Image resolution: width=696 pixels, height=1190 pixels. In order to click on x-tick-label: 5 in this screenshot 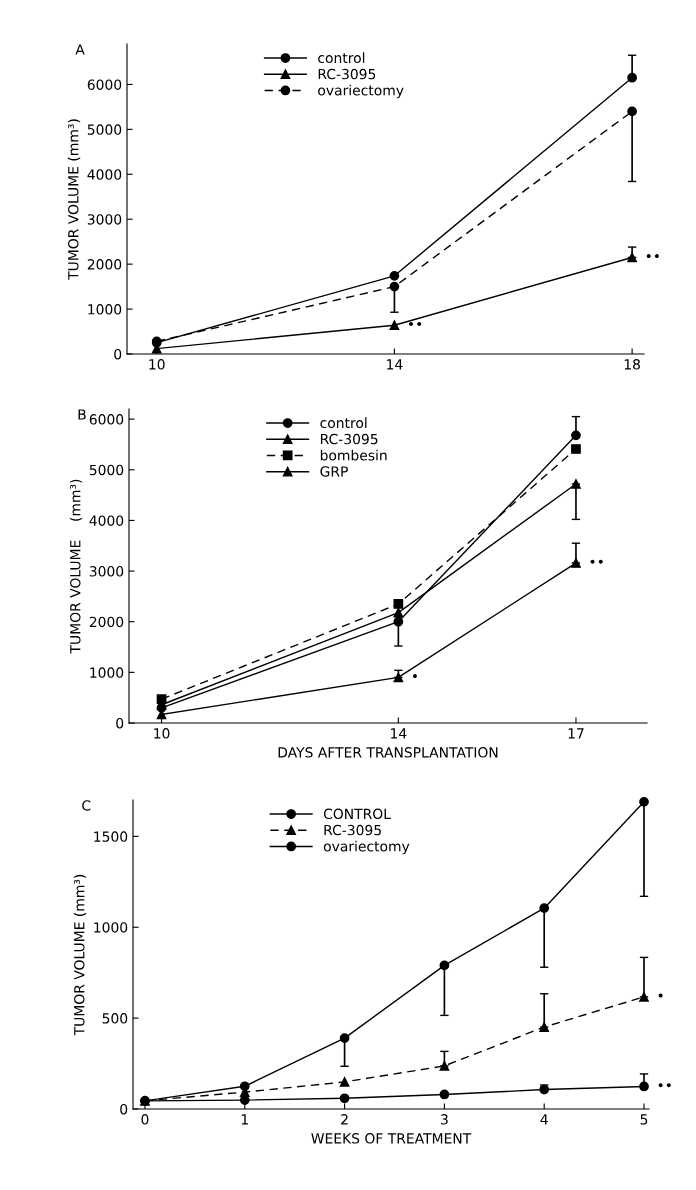, I will do `click(644, 1119)`.